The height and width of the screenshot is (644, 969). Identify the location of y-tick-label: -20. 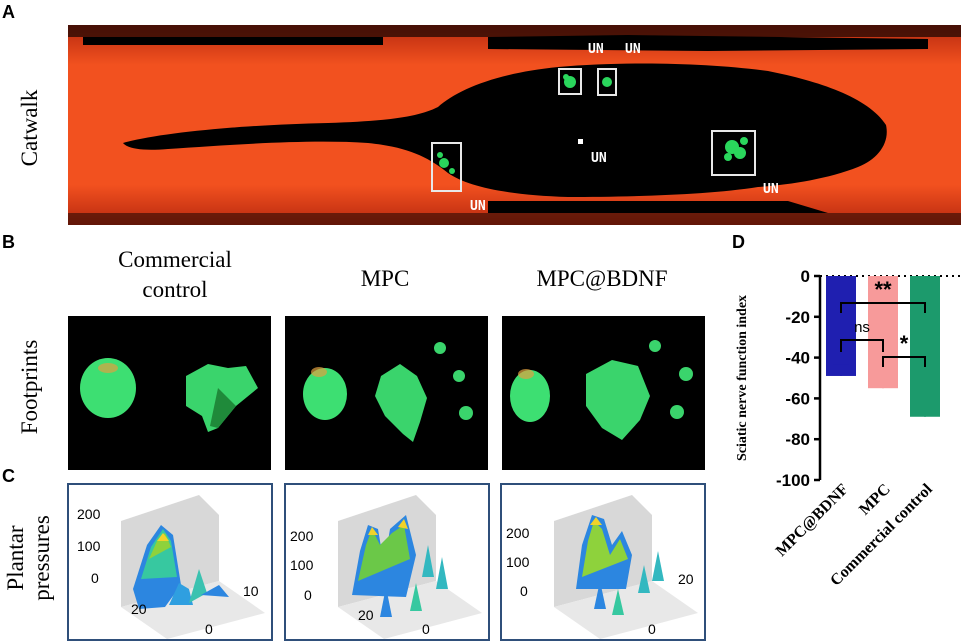
(797, 317).